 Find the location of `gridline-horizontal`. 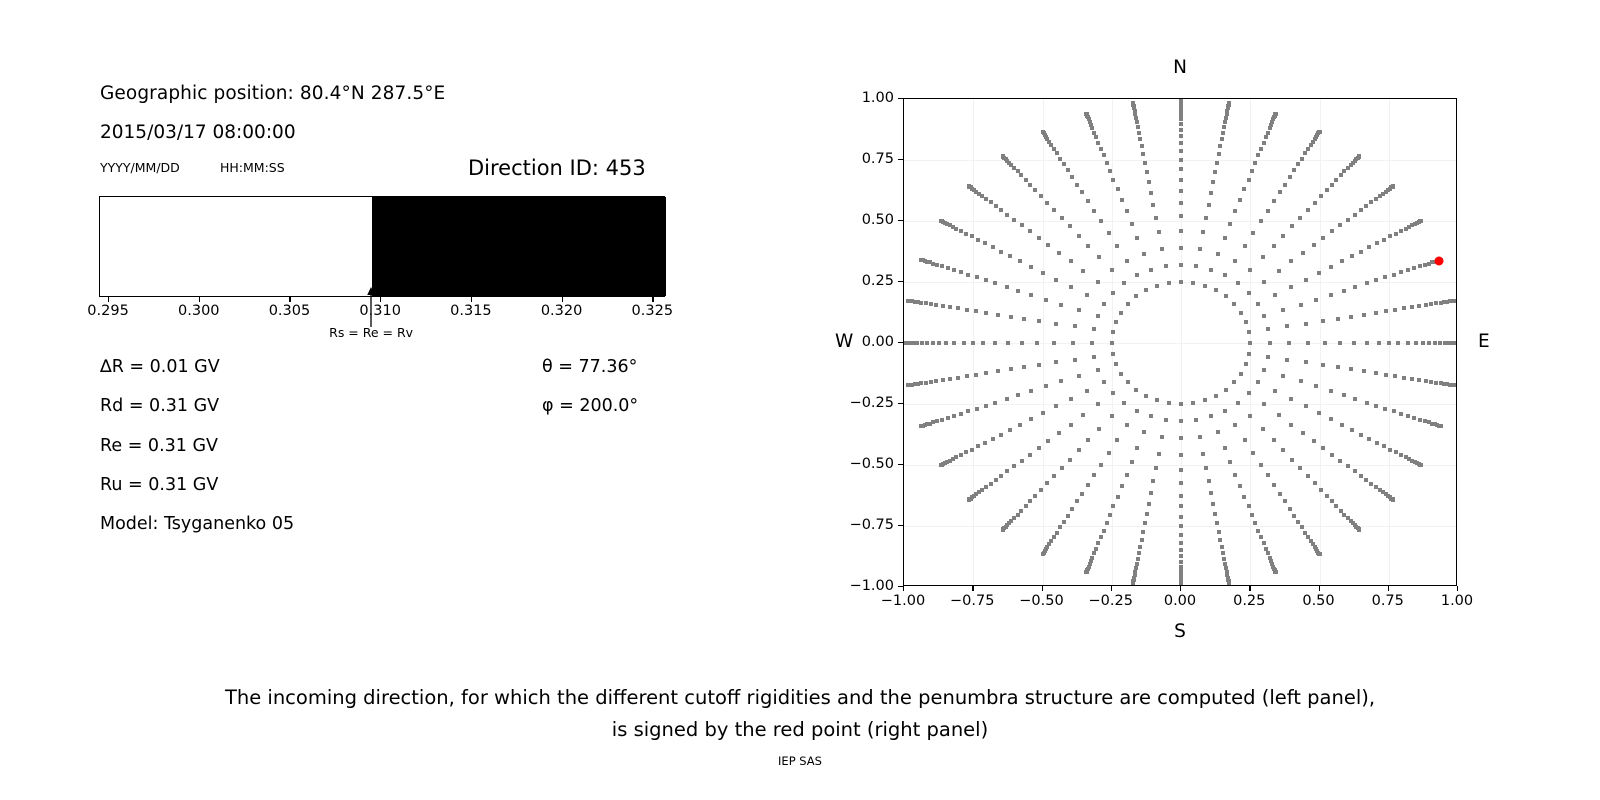

gridline-horizontal is located at coordinates (1180, 343).